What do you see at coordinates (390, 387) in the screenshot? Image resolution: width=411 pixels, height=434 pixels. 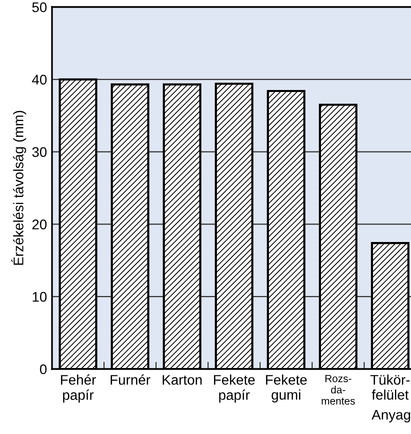 I see `x-tick-label: Tükör- felület` at bounding box center [390, 387].